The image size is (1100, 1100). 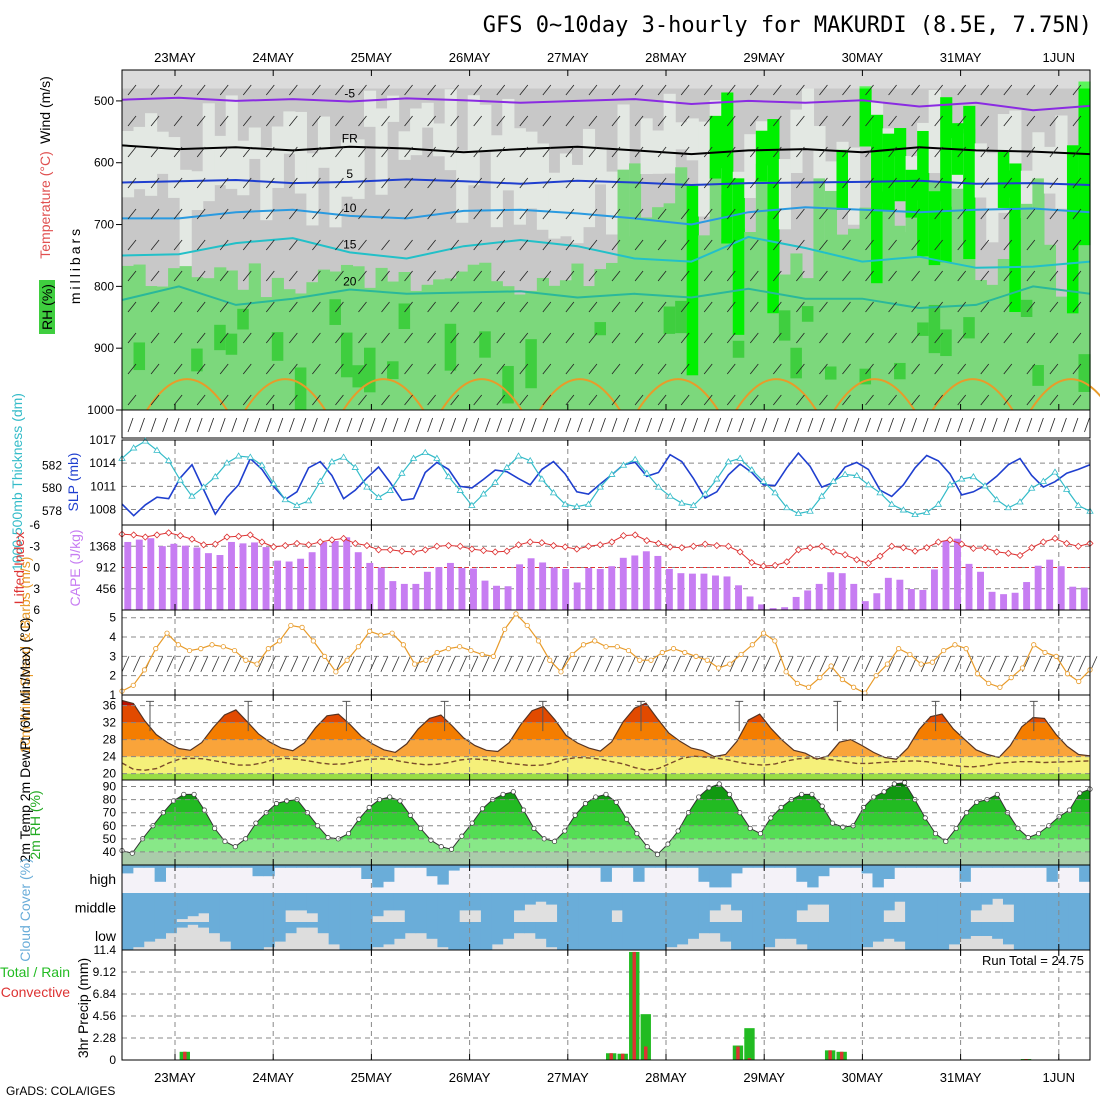 What do you see at coordinates (810, 425) in the screenshot?
I see `surface-barb` at bounding box center [810, 425].